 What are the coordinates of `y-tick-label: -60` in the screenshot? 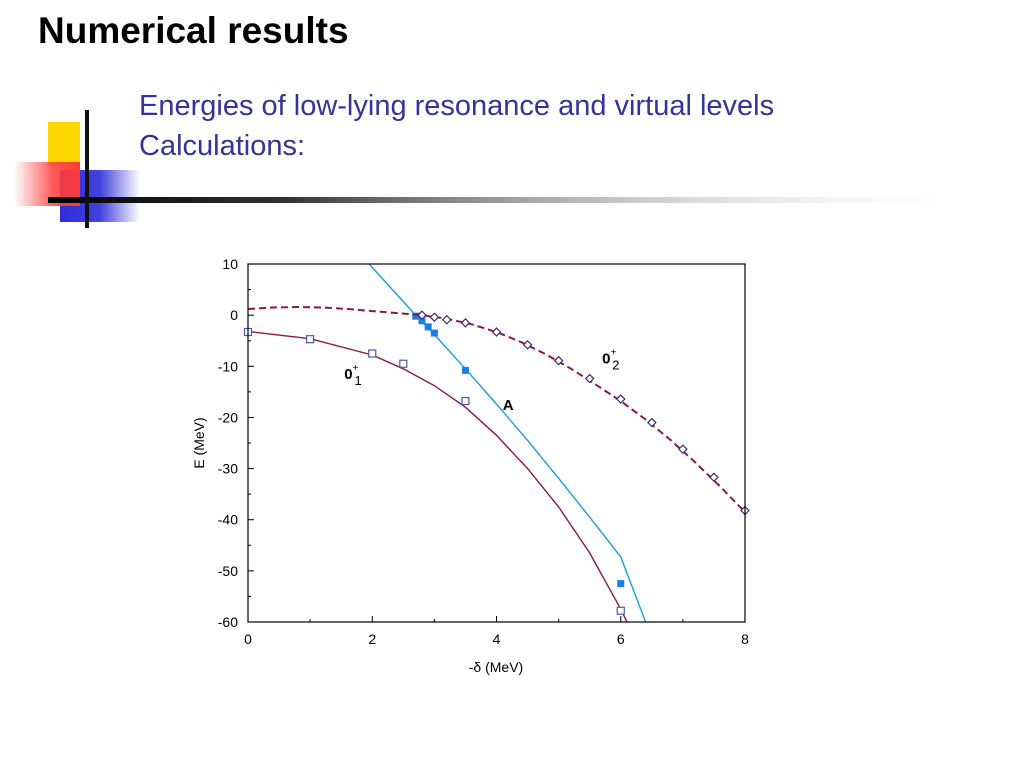 It's located at (228, 622).